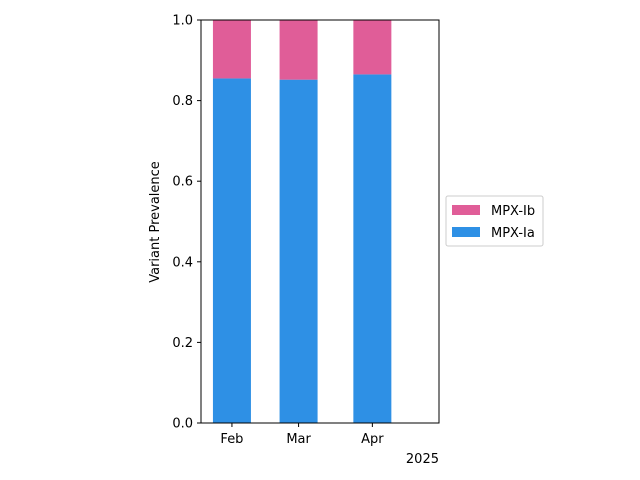 This screenshot has width=640, height=480. Describe the element at coordinates (231, 439) in the screenshot. I see `x-tick-label-feb: Feb` at that location.